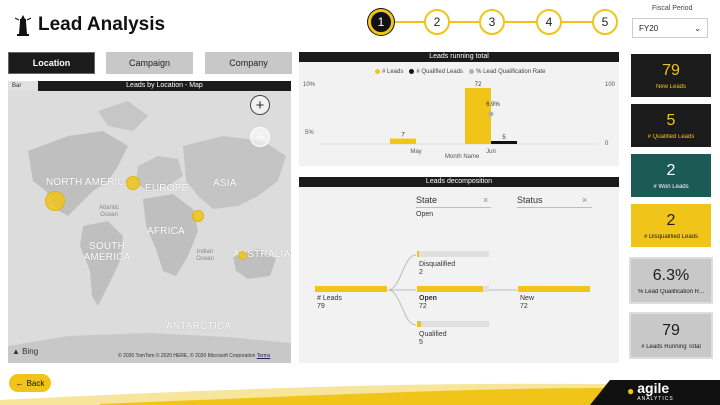 The height and width of the screenshot is (405, 720). I want to click on y-tick-right-bottom: 0, so click(607, 144).